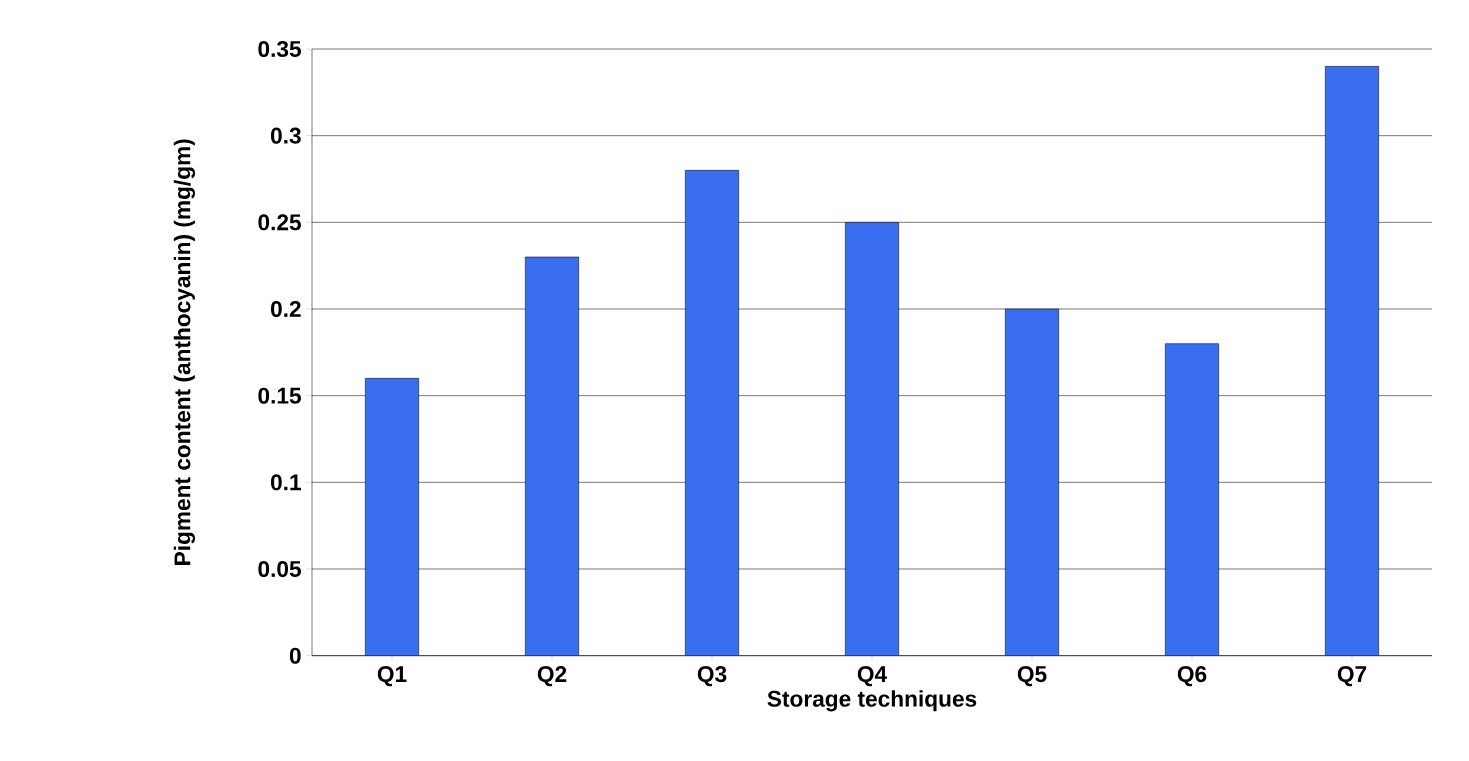  What do you see at coordinates (295, 655) in the screenshot?
I see `y-tick-label: 0` at bounding box center [295, 655].